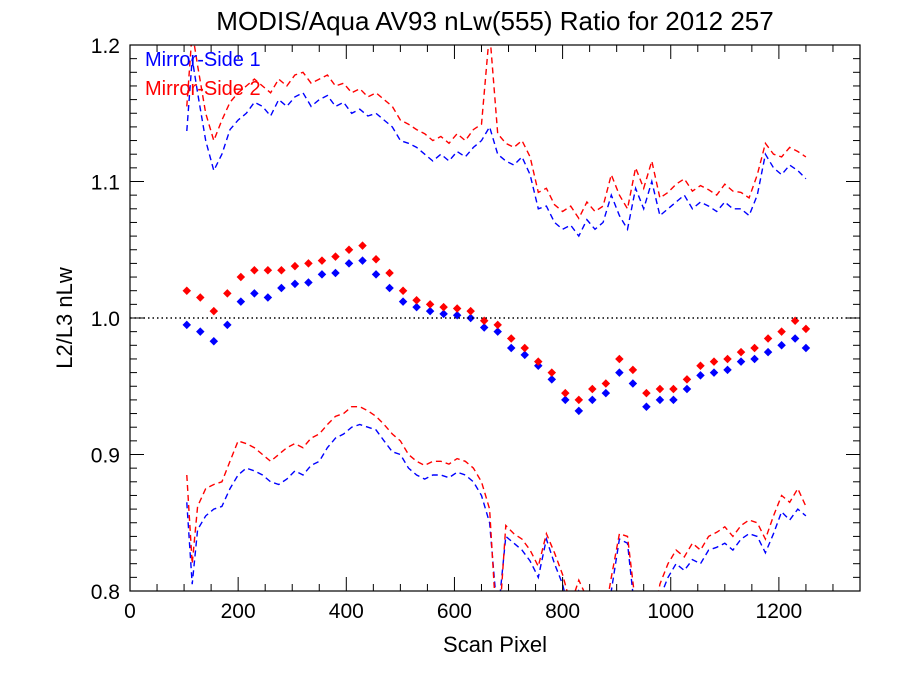 This screenshot has width=900, height=675. What do you see at coordinates (346, 611) in the screenshot?
I see `x-tick-label: 400` at bounding box center [346, 611].